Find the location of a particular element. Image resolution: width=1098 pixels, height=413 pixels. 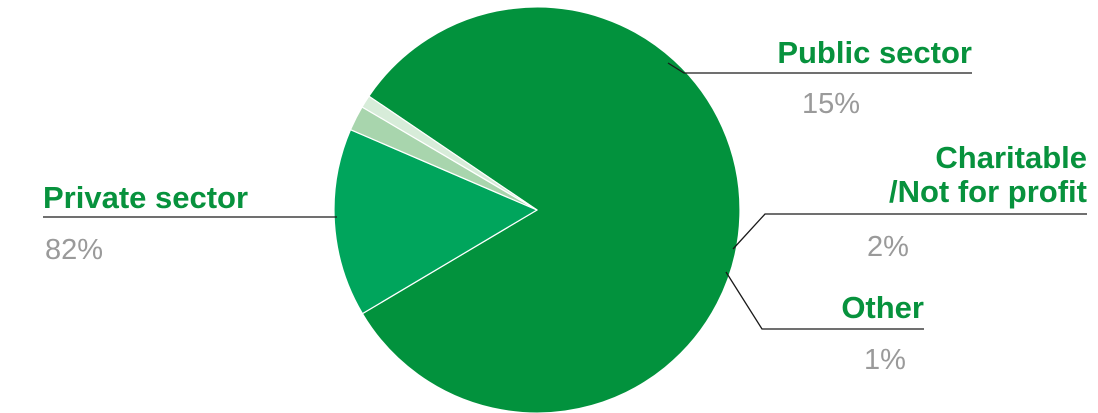

slice-value-1: 82% is located at coordinates (74, 250).